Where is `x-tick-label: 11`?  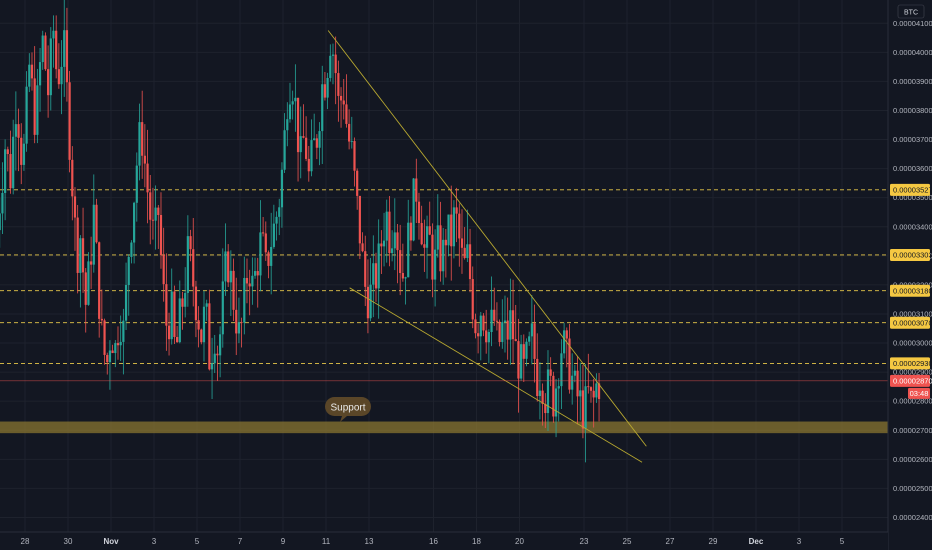 x-tick-label: 11 is located at coordinates (326, 541).